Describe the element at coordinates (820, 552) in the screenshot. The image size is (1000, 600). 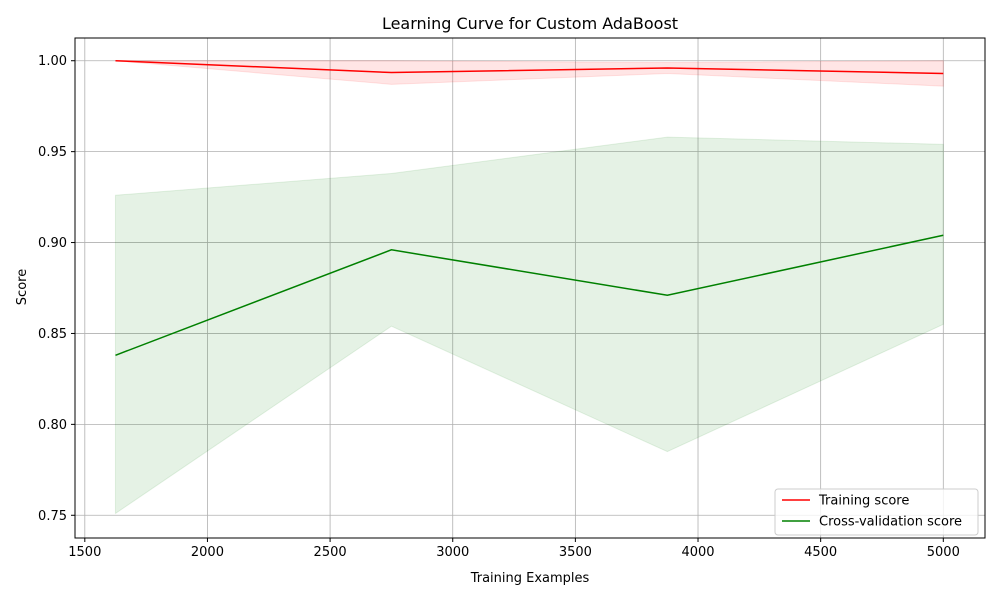
I see `x-tick-label: 4500` at that location.